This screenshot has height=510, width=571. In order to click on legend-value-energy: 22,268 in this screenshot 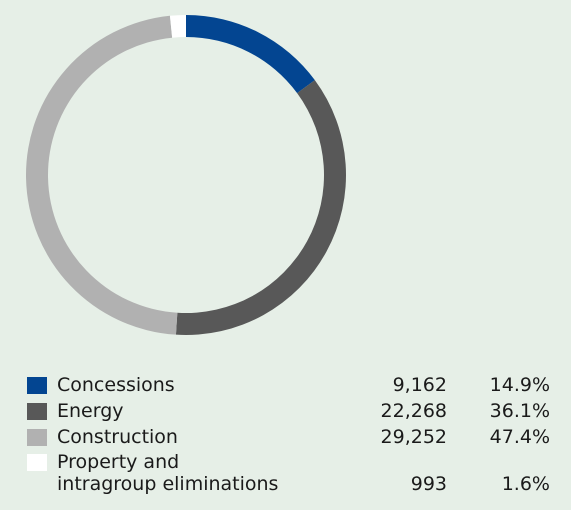, I will do `click(413, 411)`.